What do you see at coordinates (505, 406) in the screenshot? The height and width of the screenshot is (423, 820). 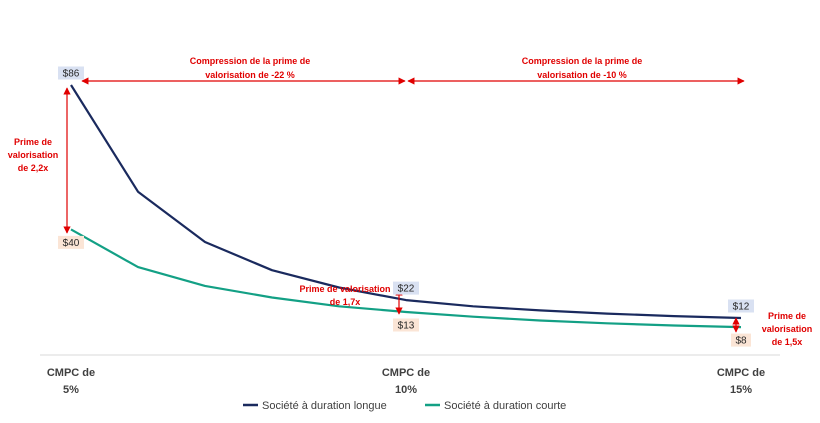 I see `legend-label-short: Société à duration courte` at bounding box center [505, 406].